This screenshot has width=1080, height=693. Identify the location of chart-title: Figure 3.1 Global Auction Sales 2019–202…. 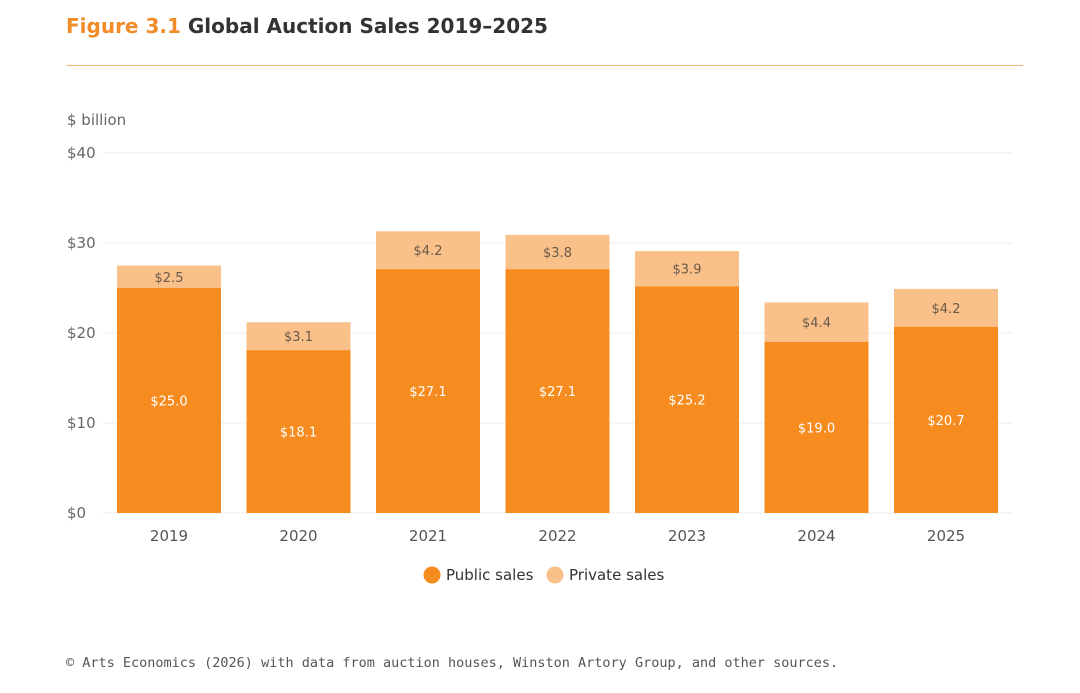
(307, 26).